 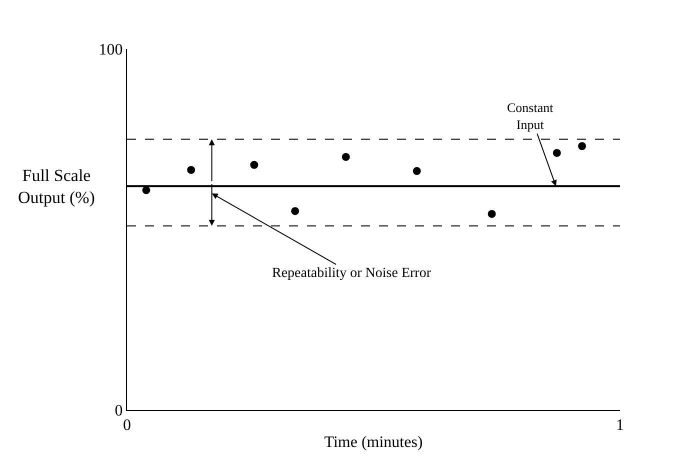 I want to click on x-axis-title: Time (minutes), so click(x=373, y=442).